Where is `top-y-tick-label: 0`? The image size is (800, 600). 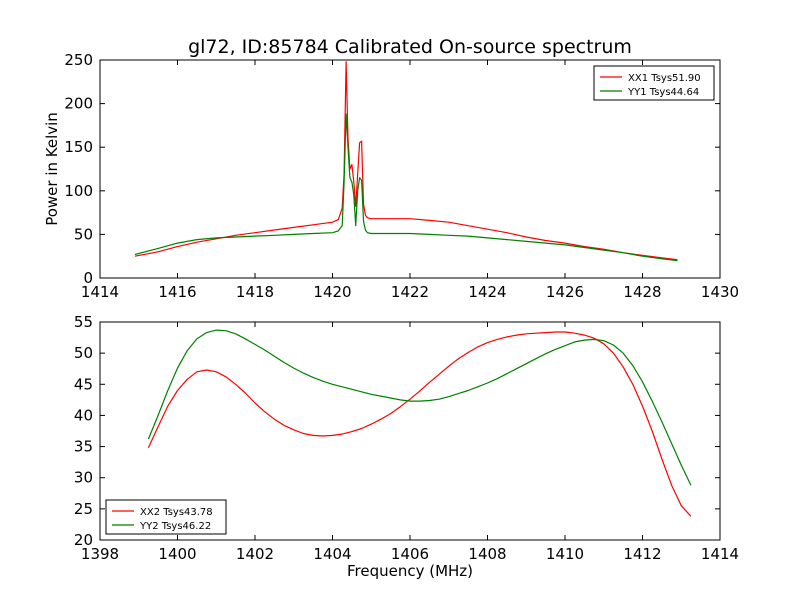 top-y-tick-label: 0 is located at coordinates (88, 278).